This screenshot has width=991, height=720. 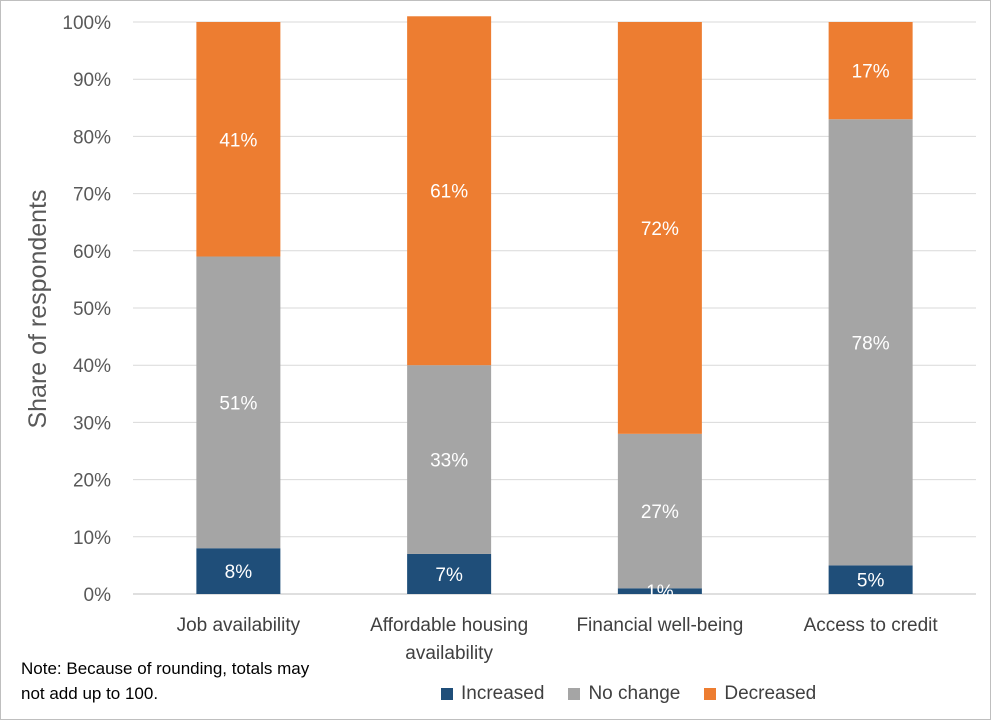 I want to click on bar-data-label: 7%, so click(x=449, y=575).